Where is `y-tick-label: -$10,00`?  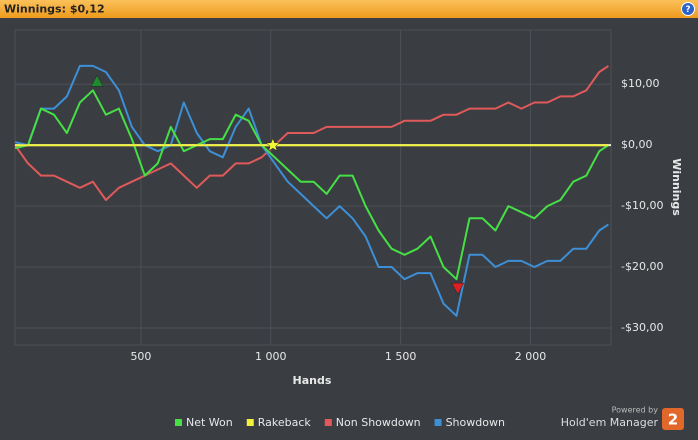
y-tick-label: -$10,00 is located at coordinates (642, 205).